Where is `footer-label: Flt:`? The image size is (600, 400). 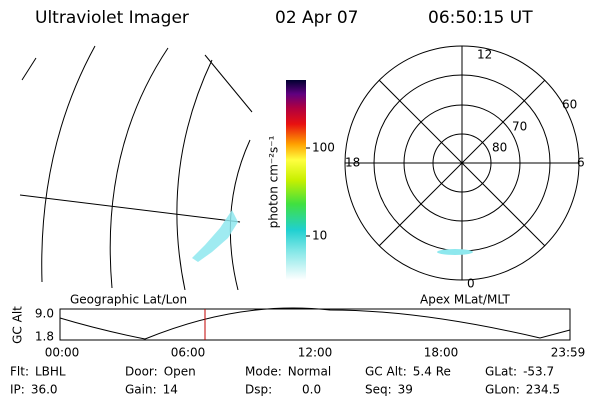 footer-label: Flt: is located at coordinates (19, 372).